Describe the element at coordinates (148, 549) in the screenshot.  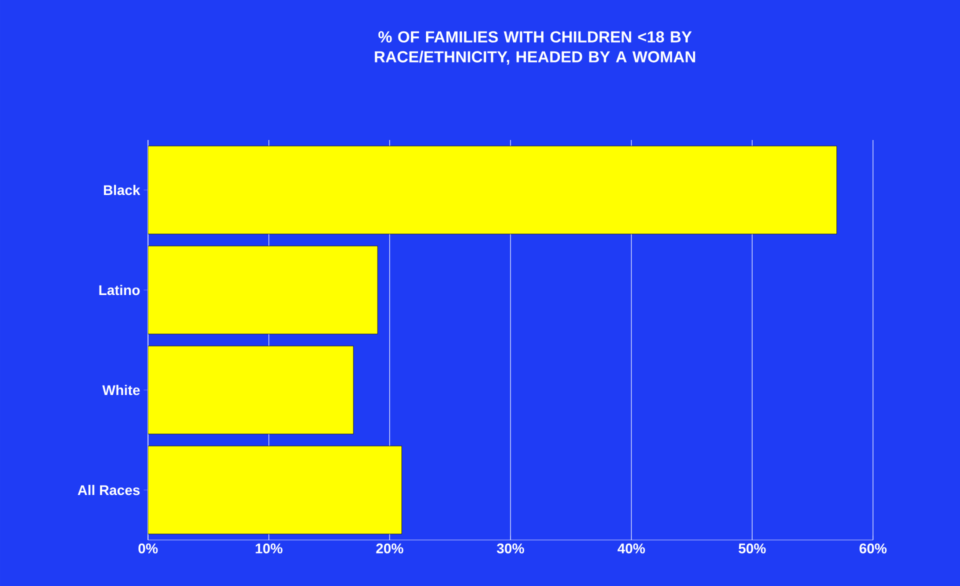
I see `x-tick-label: 0%` at that location.